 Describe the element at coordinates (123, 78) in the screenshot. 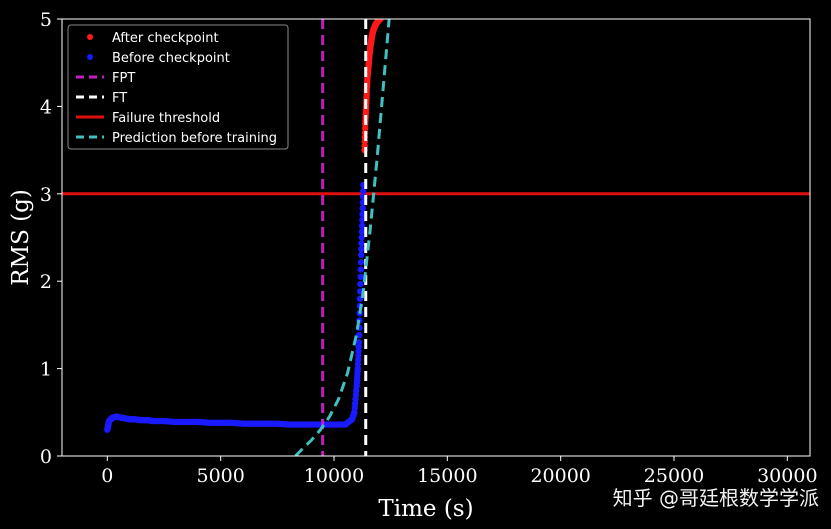

I see `legend-label: FPT` at that location.